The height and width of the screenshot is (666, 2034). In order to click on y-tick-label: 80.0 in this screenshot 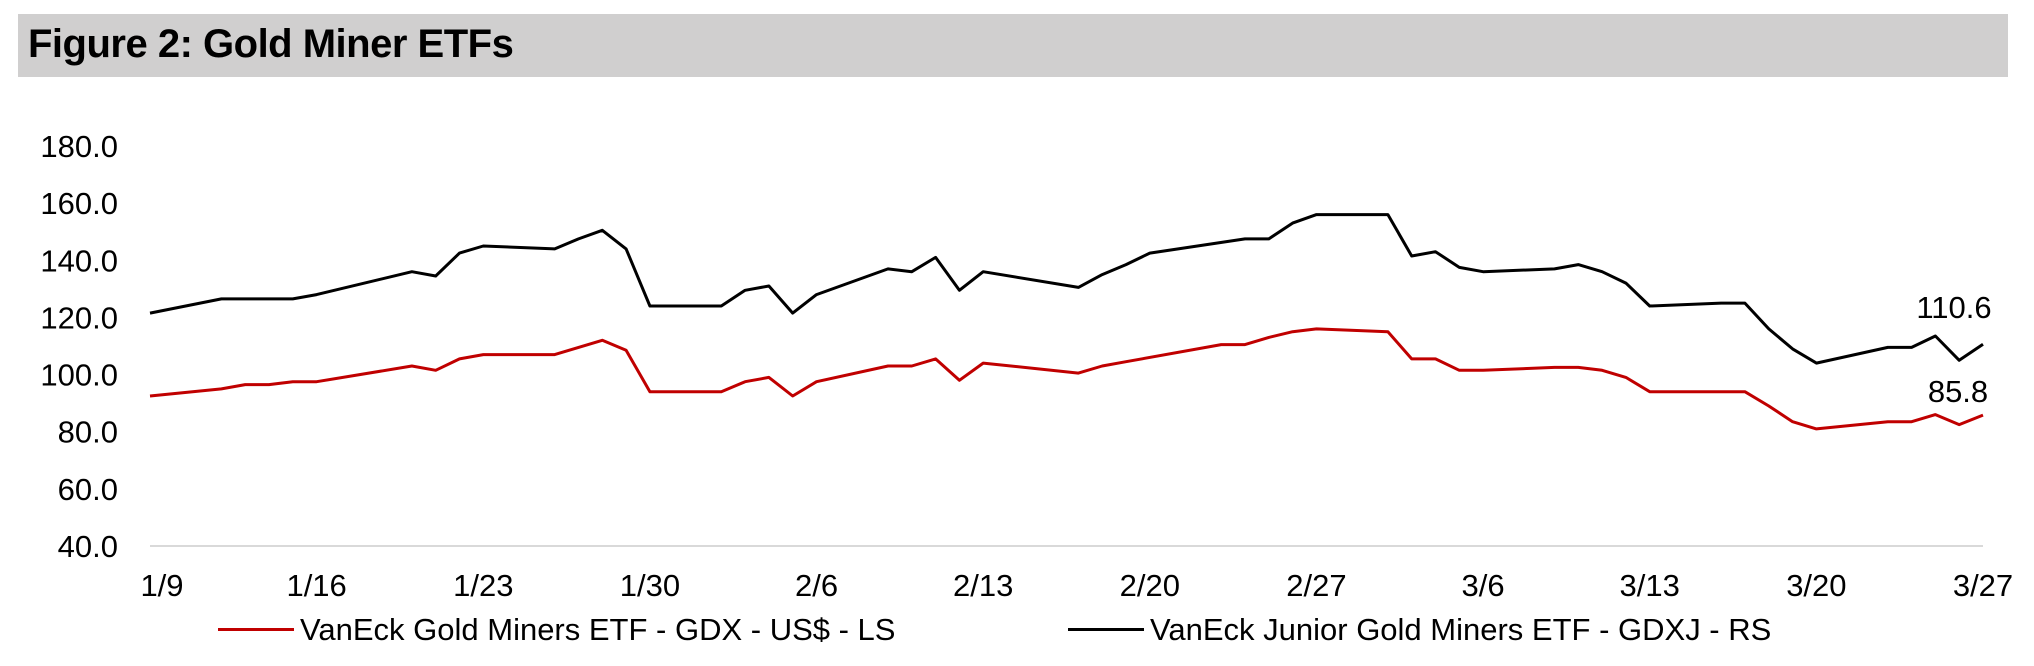, I will do `click(88, 432)`.